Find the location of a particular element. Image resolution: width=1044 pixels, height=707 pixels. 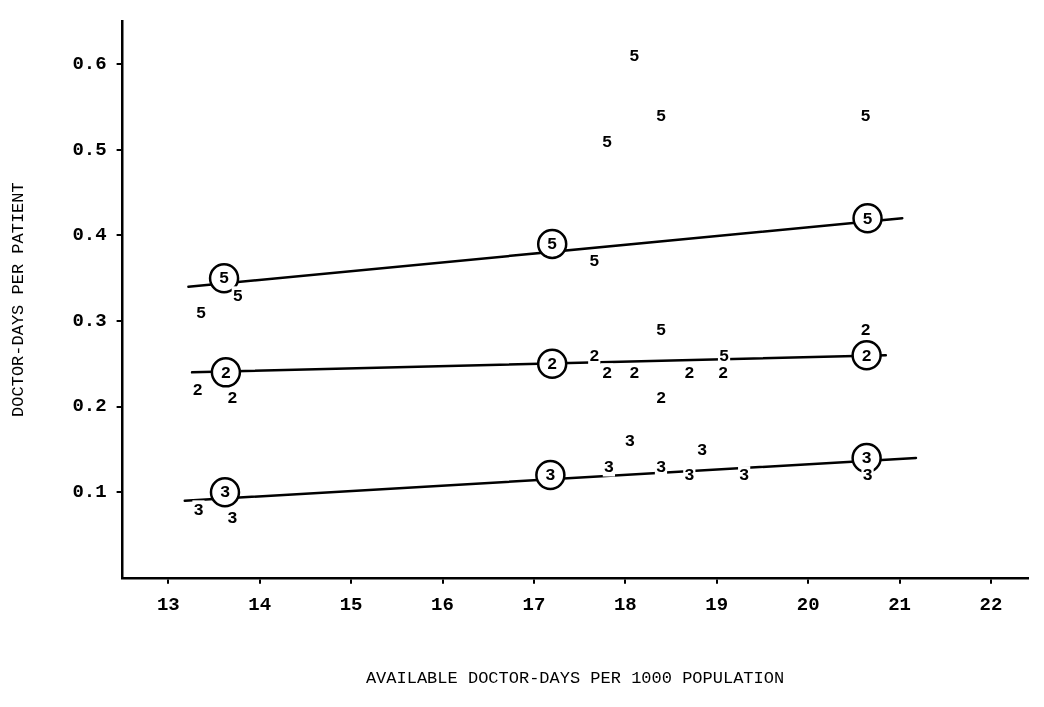

x-tick-label: 14 is located at coordinates (260, 604).